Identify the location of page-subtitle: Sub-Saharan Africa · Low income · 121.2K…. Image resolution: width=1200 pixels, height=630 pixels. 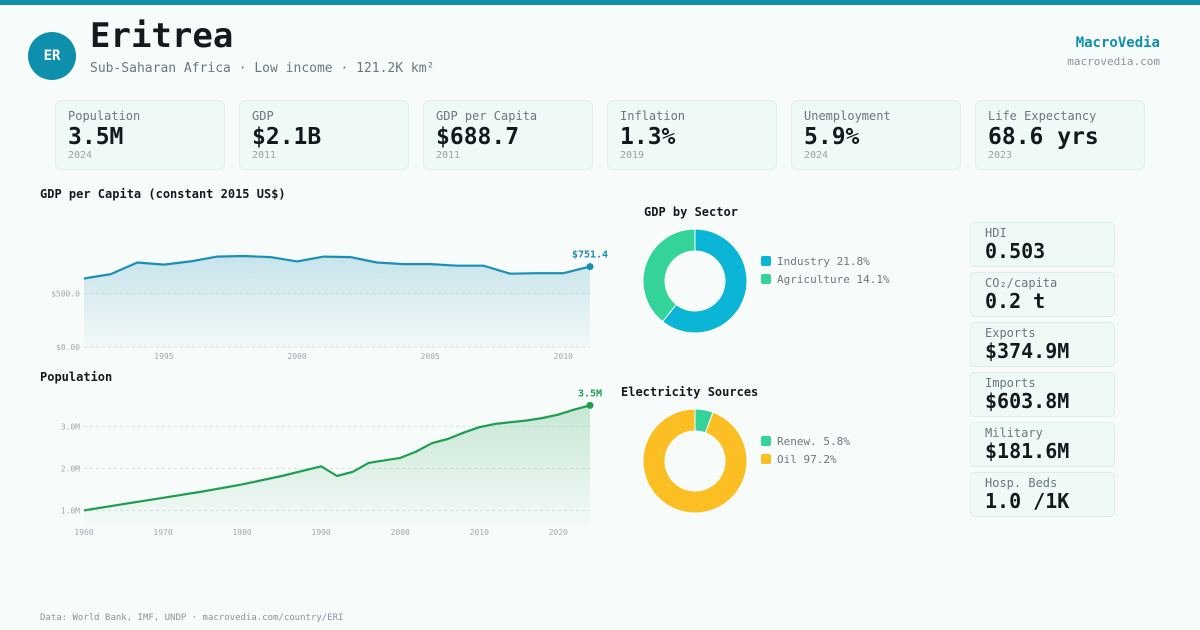
(262, 68).